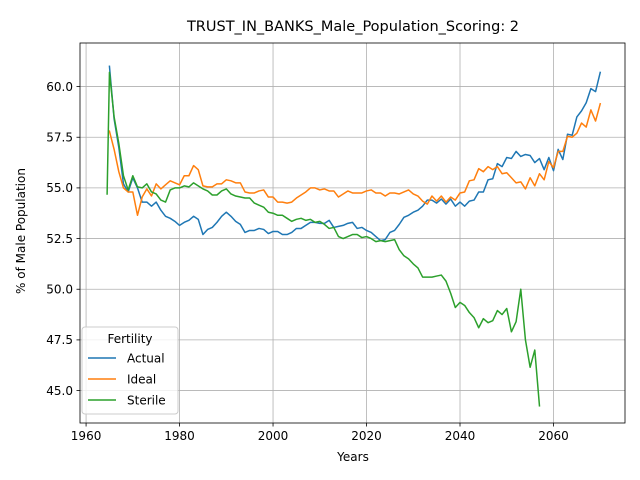 This screenshot has height=480, width=640. Describe the element at coordinates (21, 231) in the screenshot. I see `y-axis-title: % of Male Population` at that location.